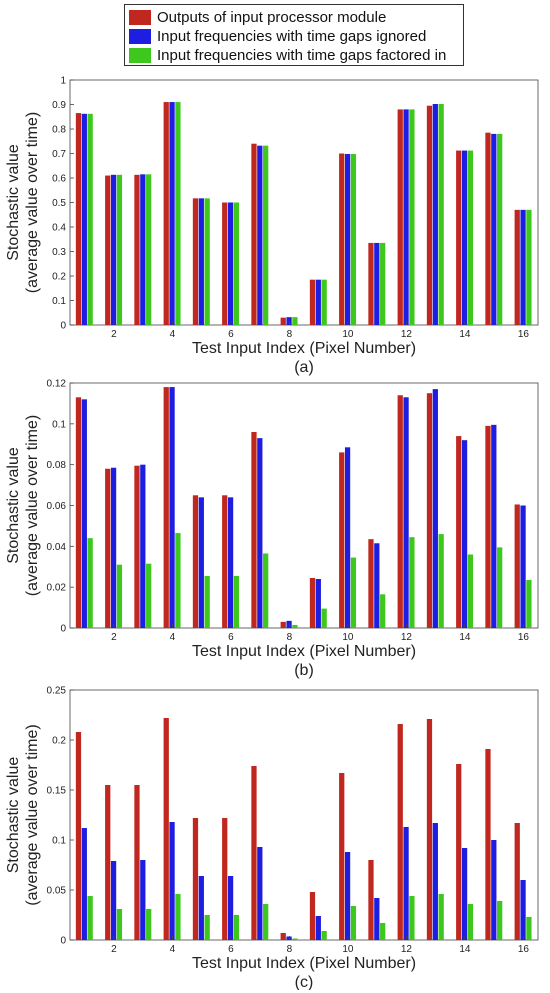  I want to click on legend-entry: Input frequencies with time gaps ignored, so click(277, 36).